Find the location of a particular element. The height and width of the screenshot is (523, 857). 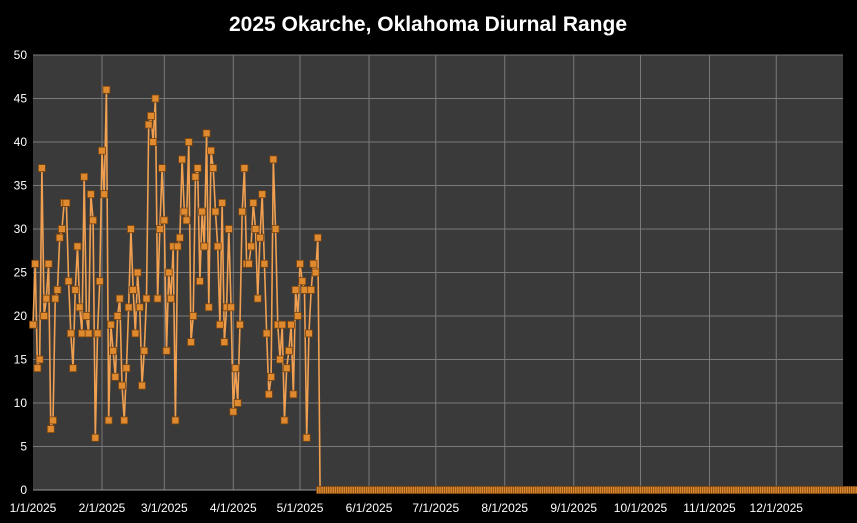

y-tick-label: 30 is located at coordinates (21, 229).